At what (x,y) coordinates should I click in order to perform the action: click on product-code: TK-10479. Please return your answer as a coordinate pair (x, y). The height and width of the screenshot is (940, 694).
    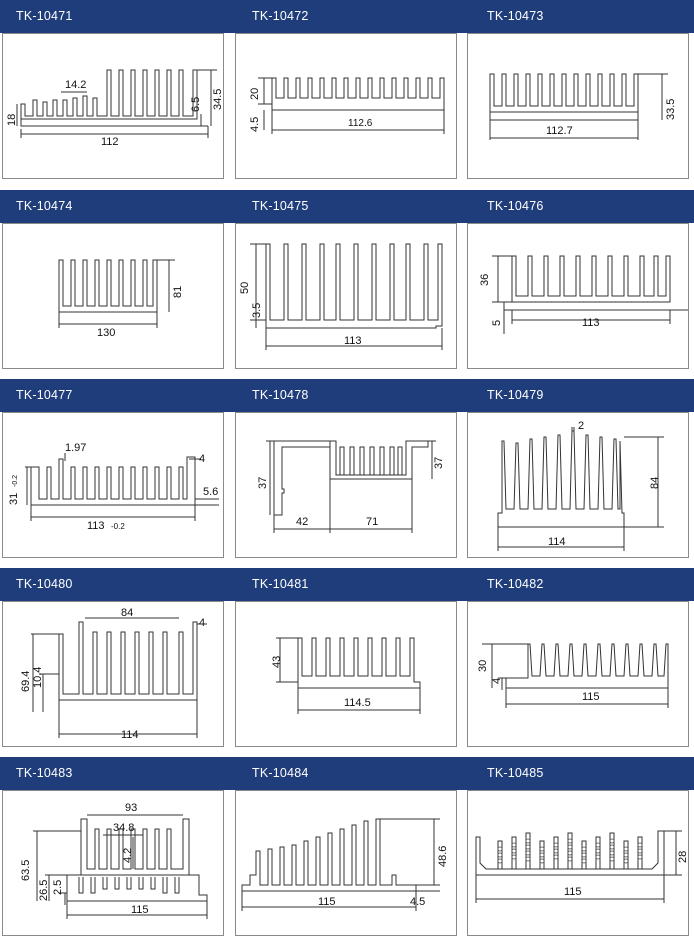
    Looking at the image, I should click on (515, 395).